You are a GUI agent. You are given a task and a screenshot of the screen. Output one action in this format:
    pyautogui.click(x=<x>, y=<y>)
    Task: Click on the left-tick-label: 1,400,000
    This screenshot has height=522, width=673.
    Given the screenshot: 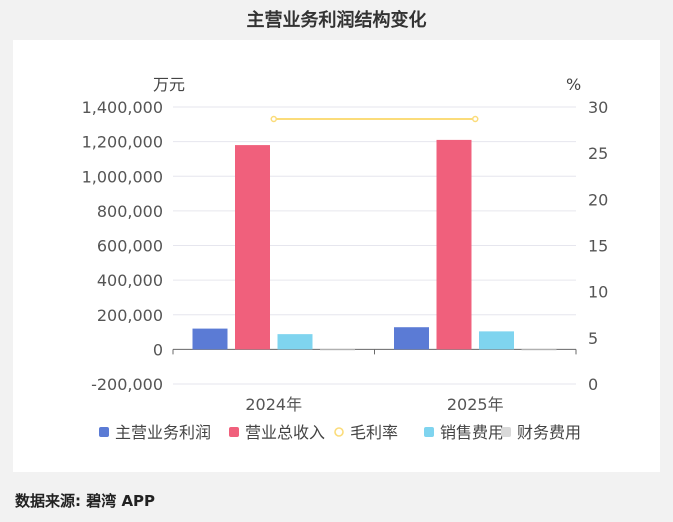 What is the action you would take?
    pyautogui.click(x=122, y=107)
    